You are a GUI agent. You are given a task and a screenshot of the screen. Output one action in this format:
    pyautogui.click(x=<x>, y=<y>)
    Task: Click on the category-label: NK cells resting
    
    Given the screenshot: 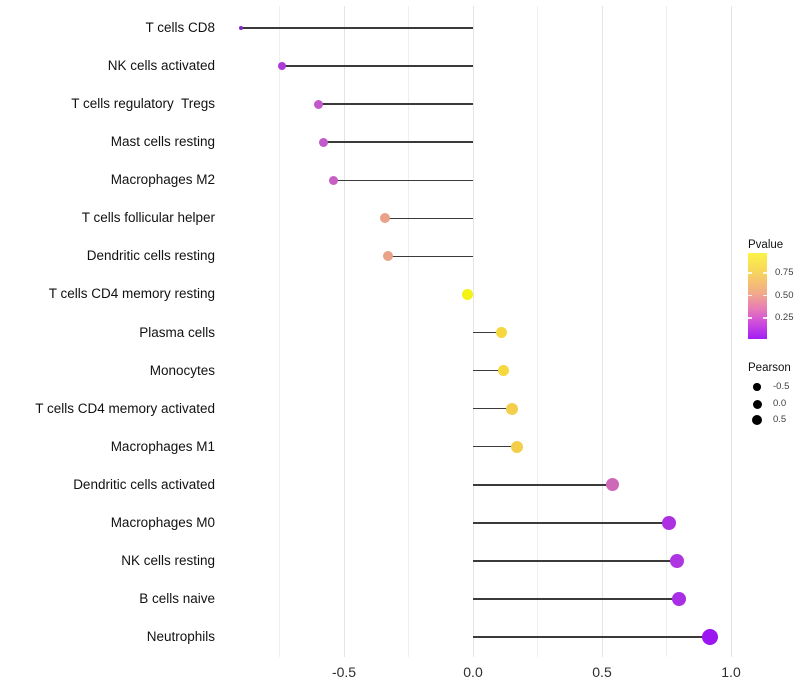 What is the action you would take?
    pyautogui.click(x=168, y=560)
    